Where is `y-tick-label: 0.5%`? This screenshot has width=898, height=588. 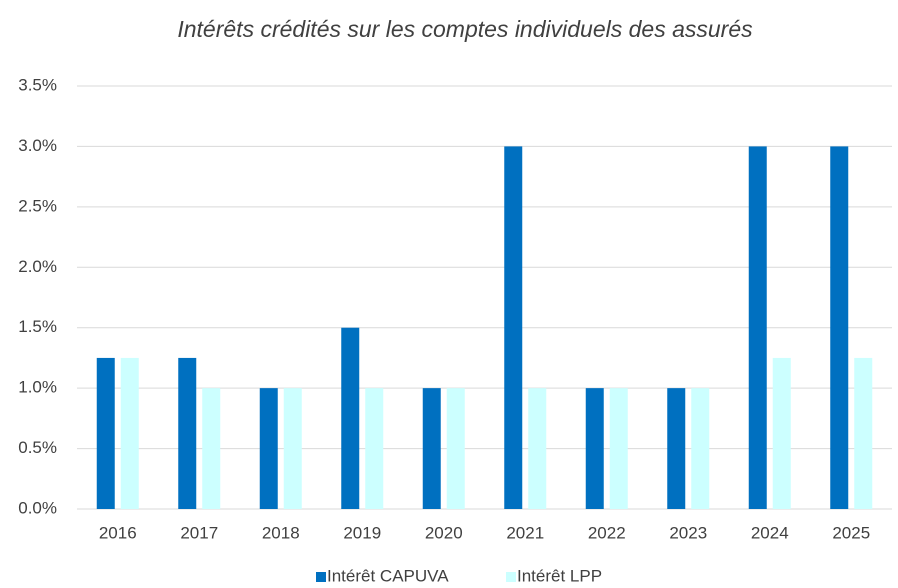
y-tick-label: 0.5% is located at coordinates (37, 447).